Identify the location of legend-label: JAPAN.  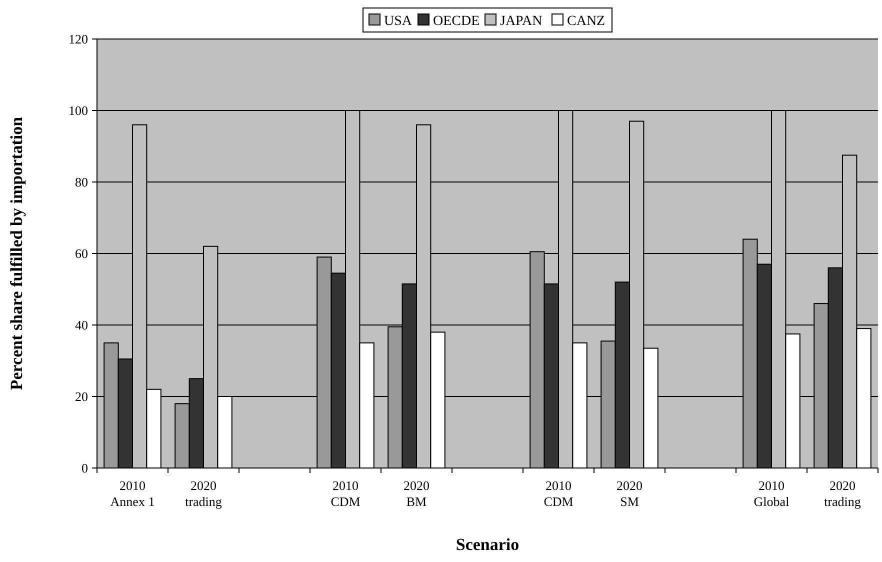
(521, 21).